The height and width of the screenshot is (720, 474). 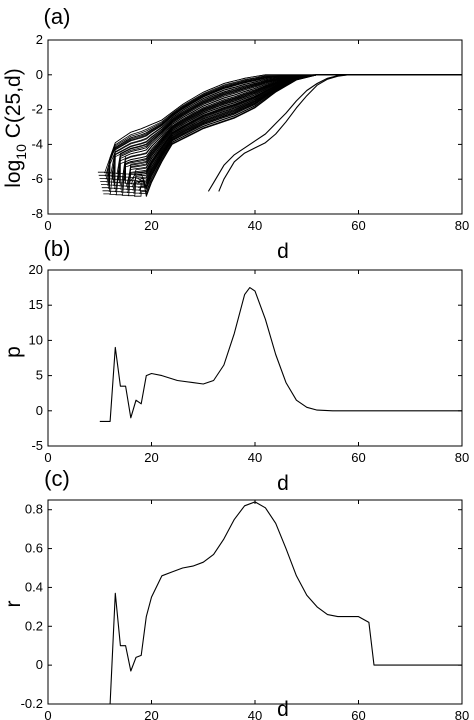 I want to click on y-tick-label: -0.2, so click(x=32, y=703).